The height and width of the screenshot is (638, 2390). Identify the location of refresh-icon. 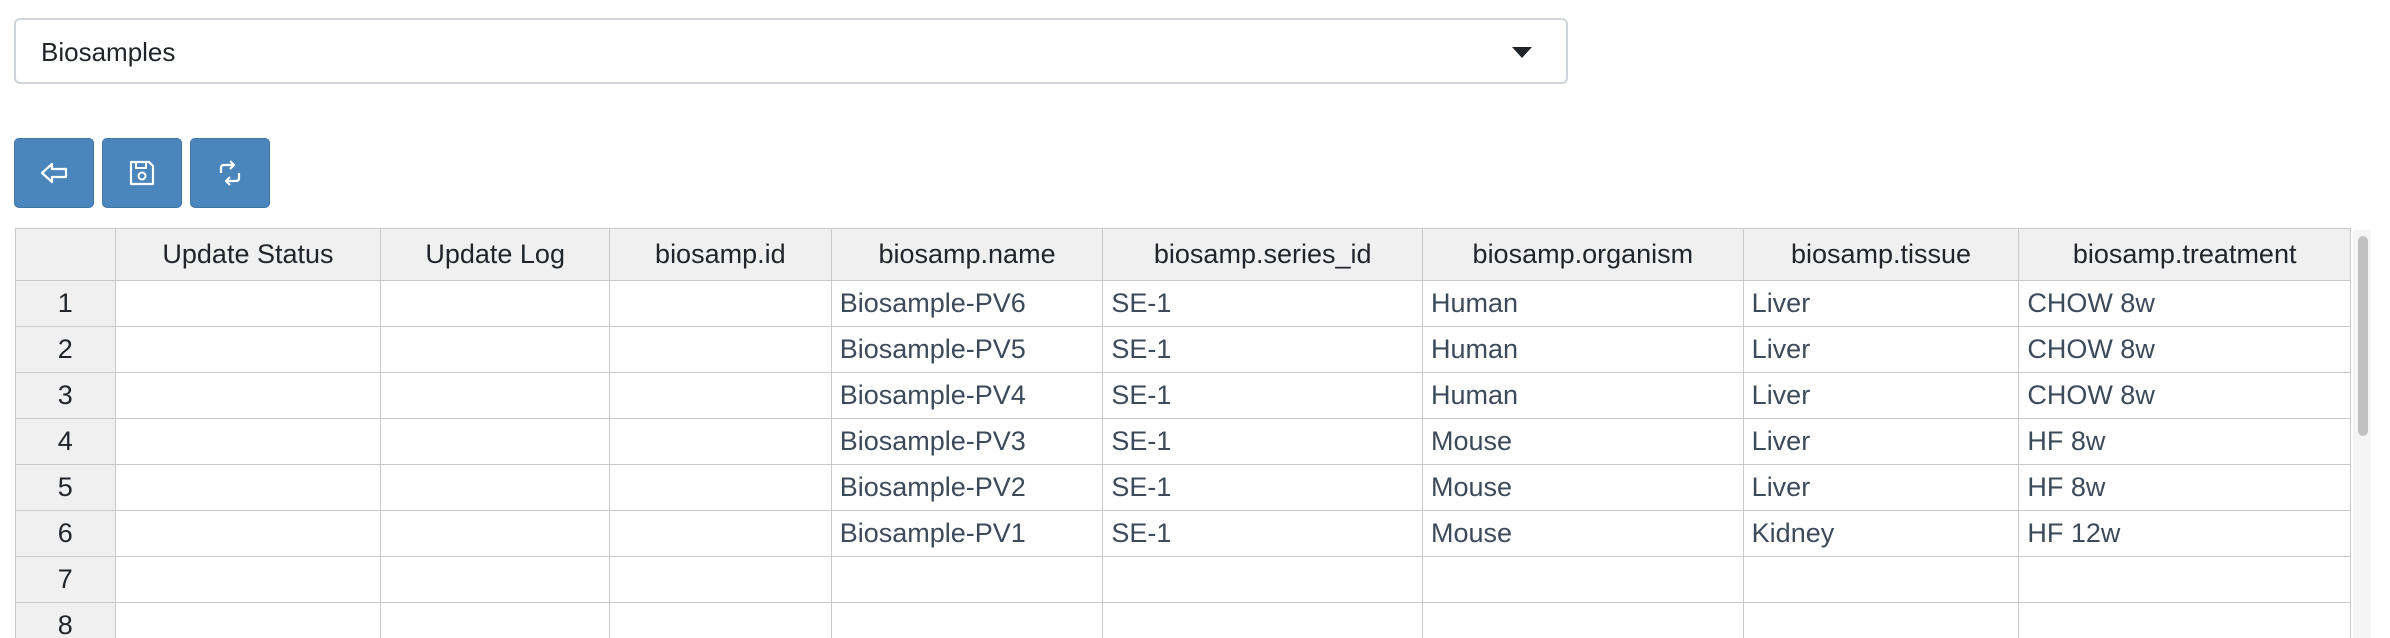
(230, 173).